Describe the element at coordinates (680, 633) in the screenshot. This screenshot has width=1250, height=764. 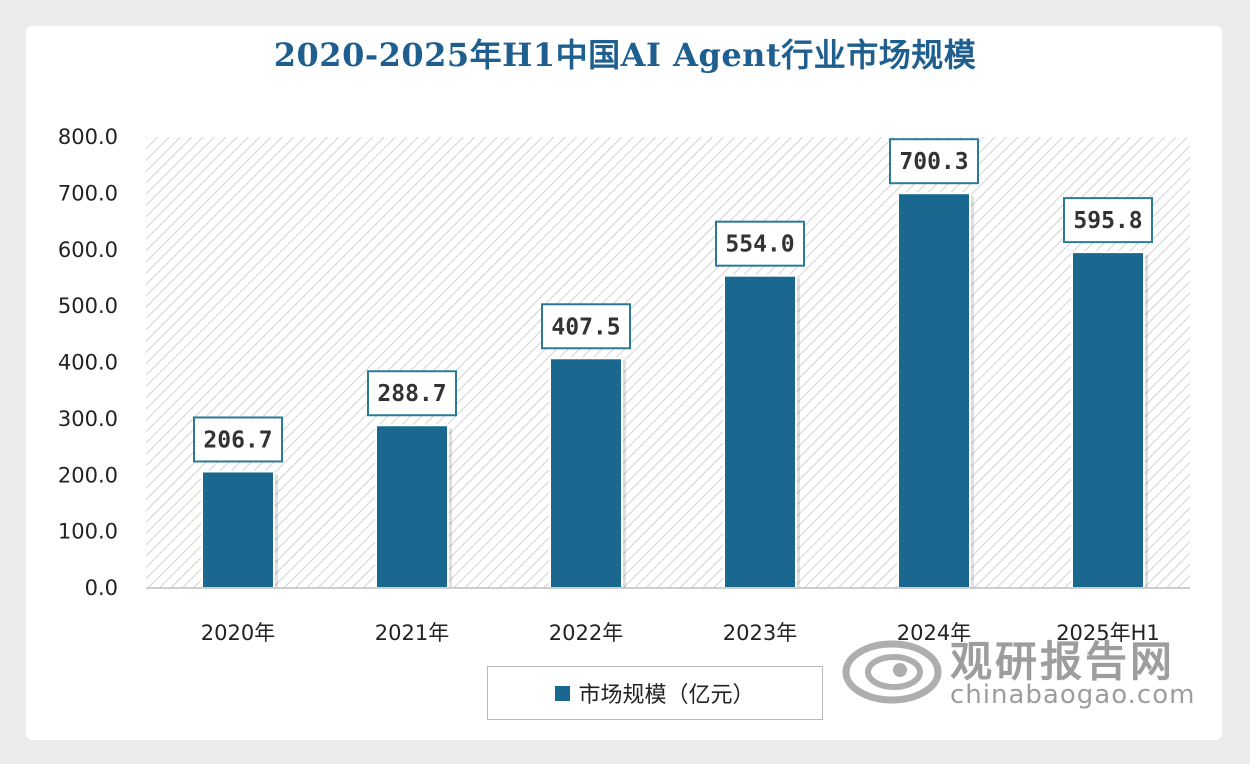
I see `x-axis: 2020年 2021年 2022年 2023年 2024年 2025年H1` at that location.